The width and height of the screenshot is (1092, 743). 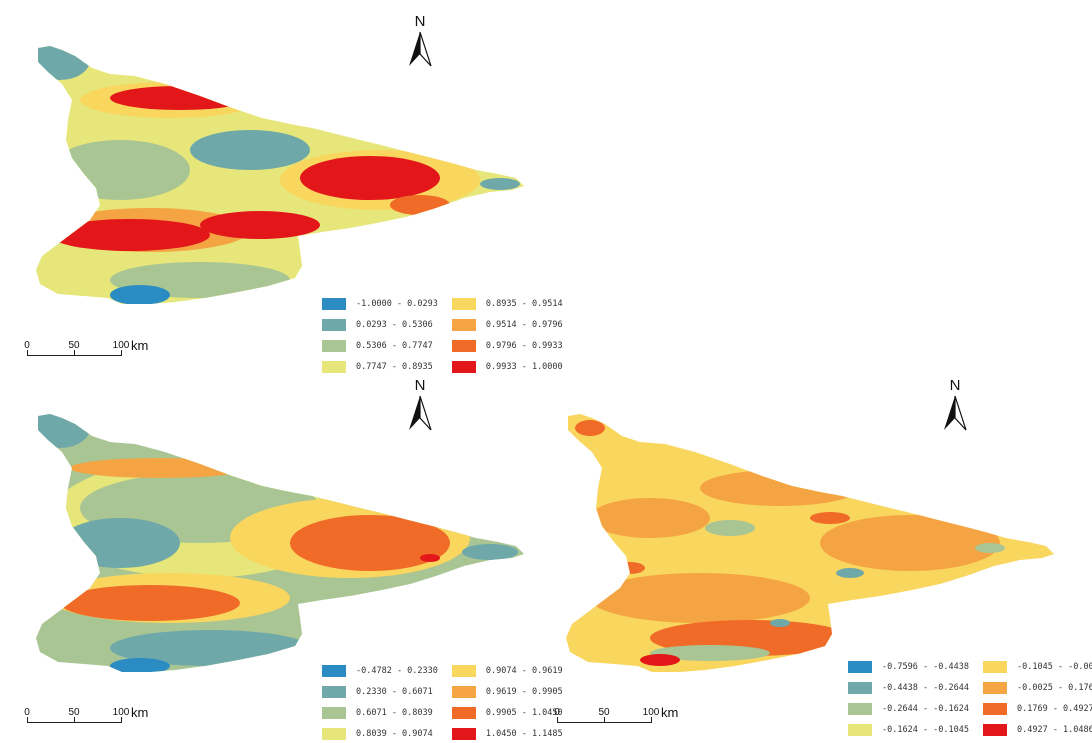 I want to click on legend-item: 0.9905 - 1.0450, so click(x=507, y=712).